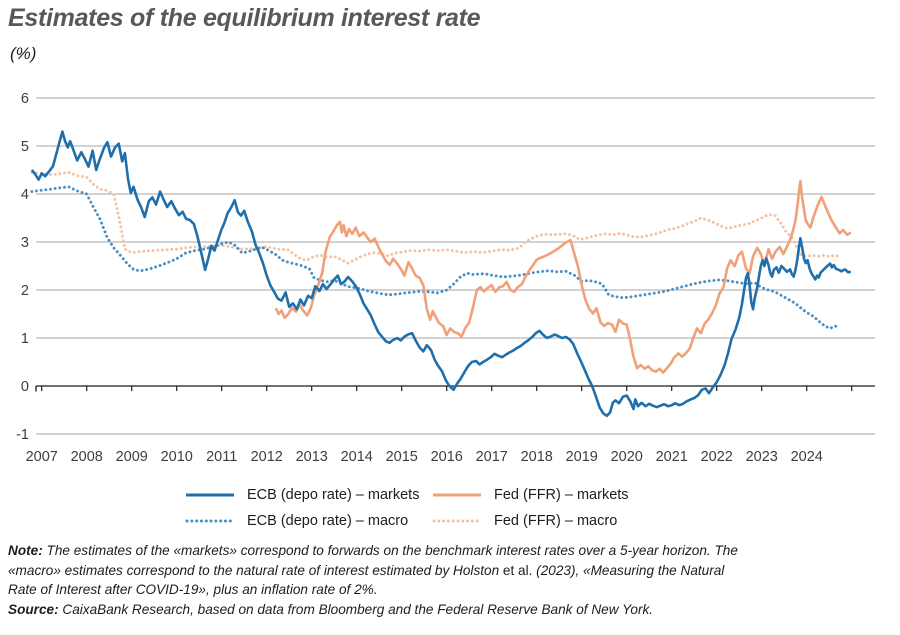 Image resolution: width=900 pixels, height=635 pixels. I want to click on svg-text: 2014, so click(357, 457).